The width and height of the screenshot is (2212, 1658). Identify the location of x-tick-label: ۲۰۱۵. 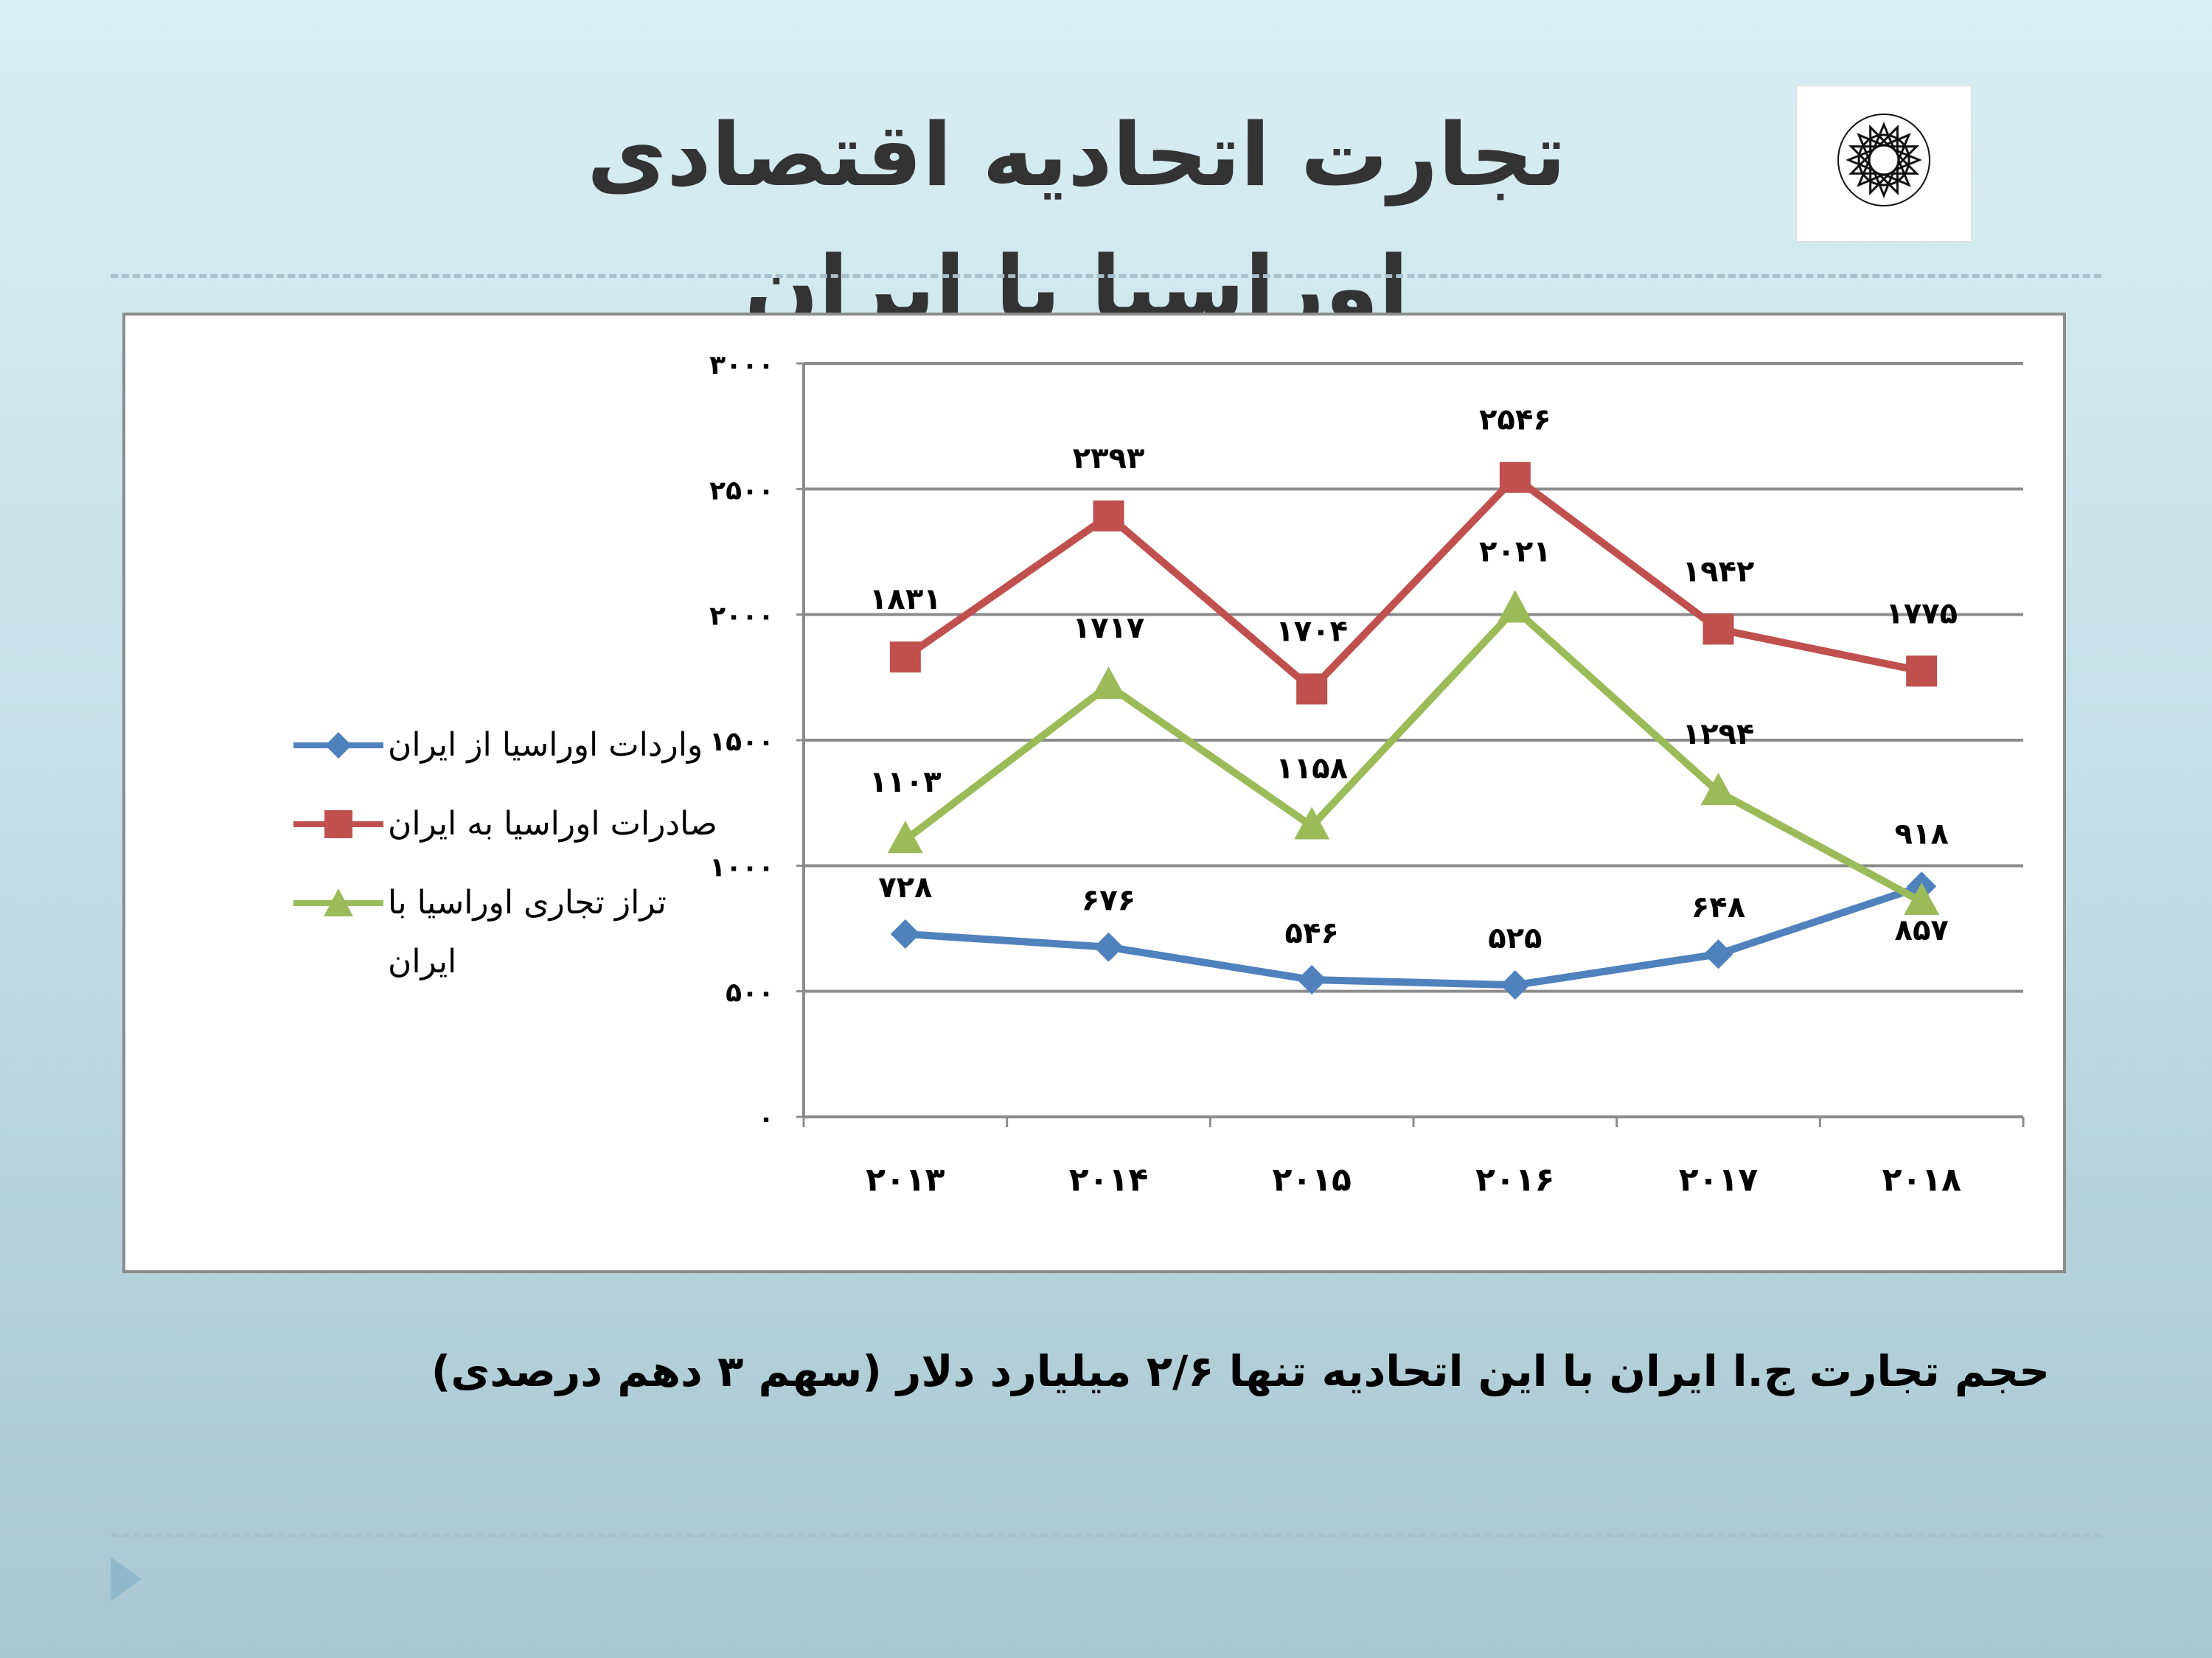
(1311, 1180).